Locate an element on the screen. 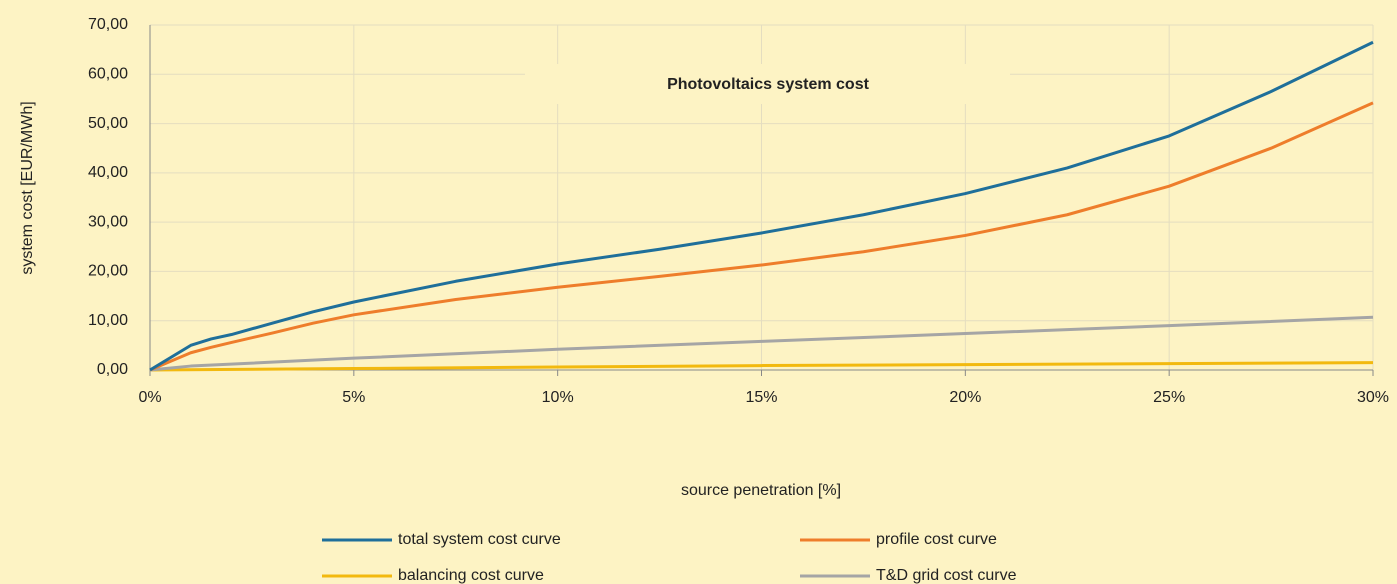  title-box is located at coordinates (767, 84).